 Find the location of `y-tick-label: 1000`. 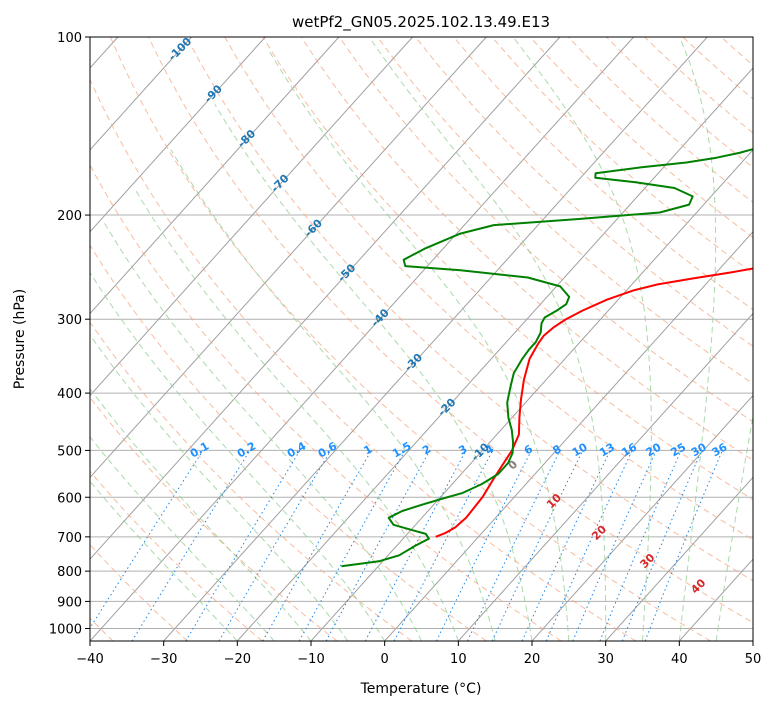

y-tick-label: 1000 is located at coordinates (65, 629).